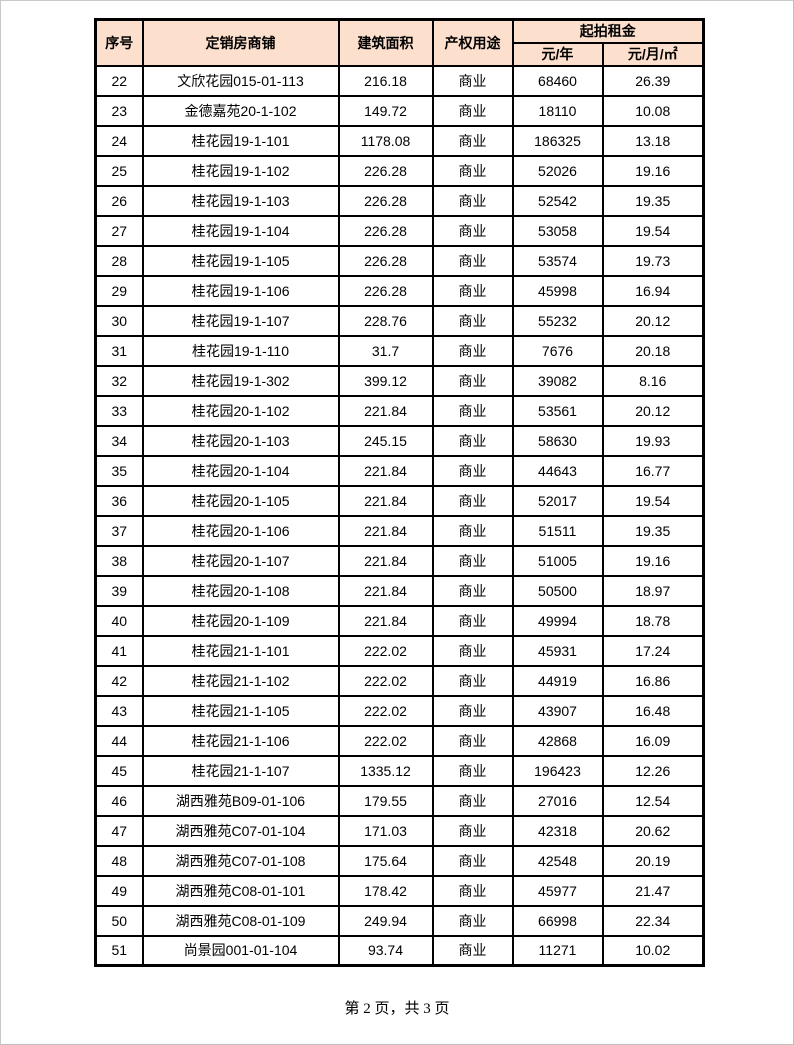  Describe the element at coordinates (240, 80) in the screenshot. I see `cell-shop-name: 文欣花园015-01-113` at that location.